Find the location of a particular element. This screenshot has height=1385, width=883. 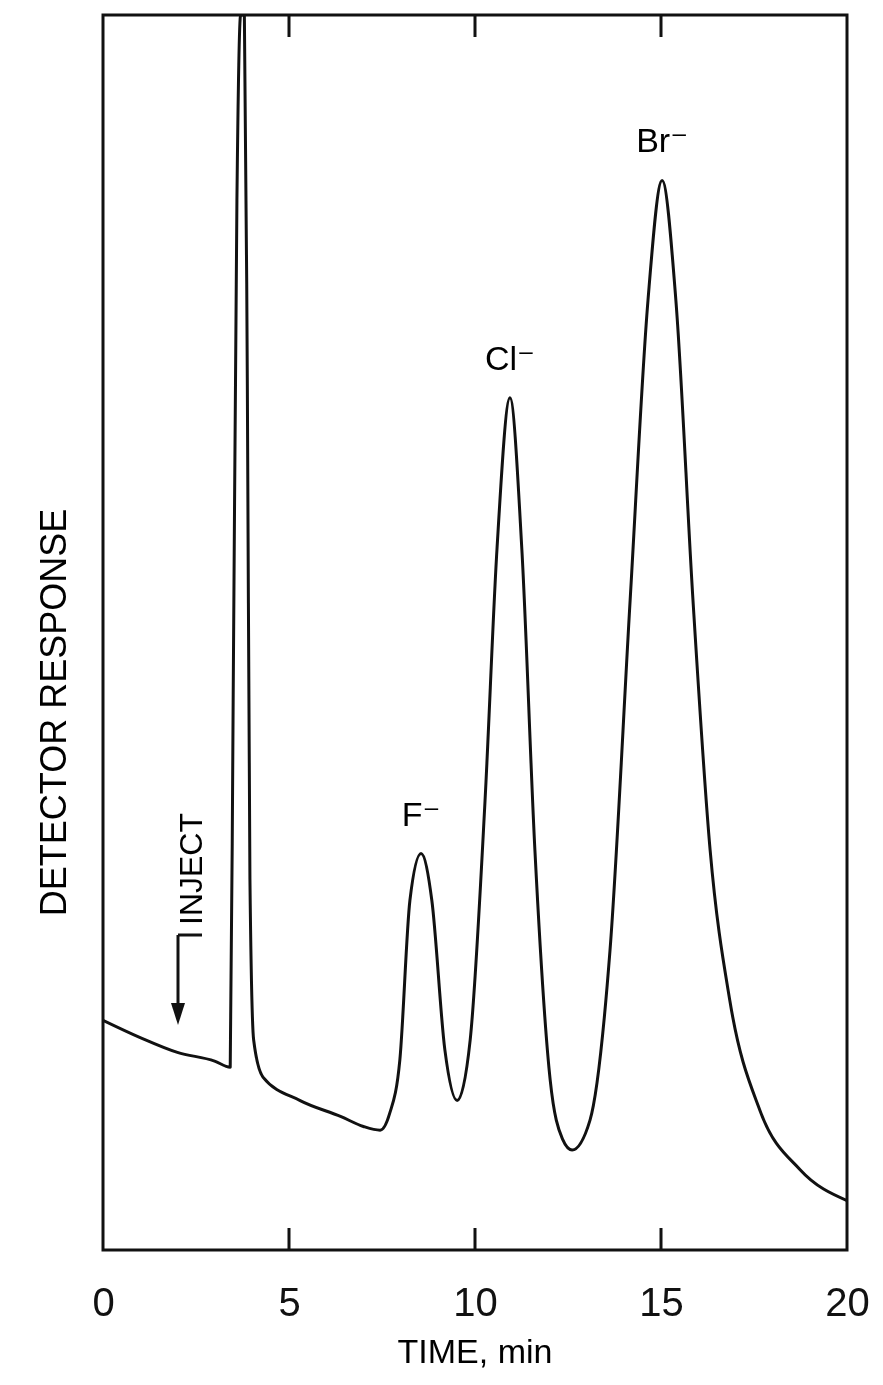

annotation: F⁻ is located at coordinates (421, 813).